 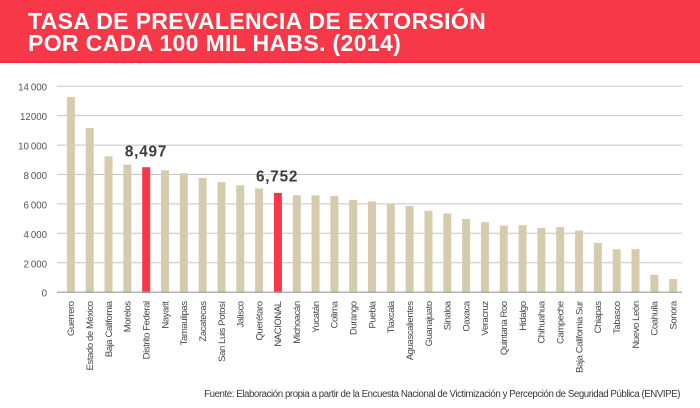 I want to click on svg-text: Guanajuato, so click(x=429, y=323).